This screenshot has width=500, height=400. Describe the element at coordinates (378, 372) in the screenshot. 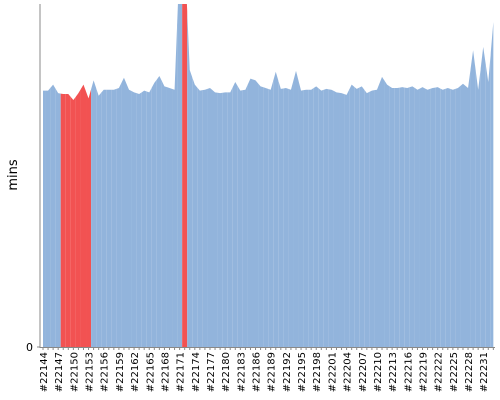

I see `x-tick-label: #22210` at that location.